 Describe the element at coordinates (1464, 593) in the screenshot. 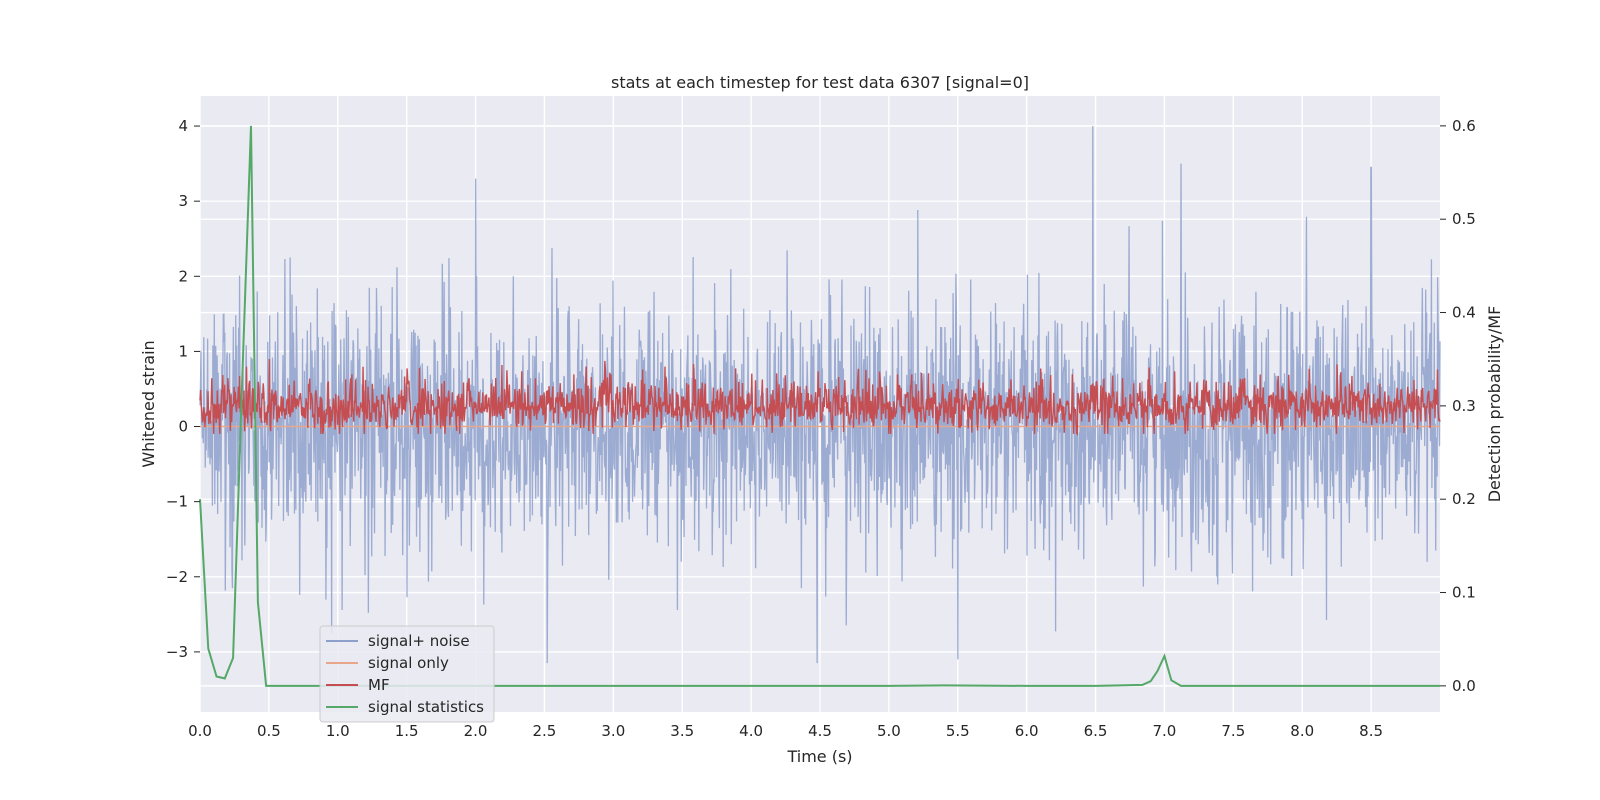

I see `y-right-tick-label: 0.1` at that location.